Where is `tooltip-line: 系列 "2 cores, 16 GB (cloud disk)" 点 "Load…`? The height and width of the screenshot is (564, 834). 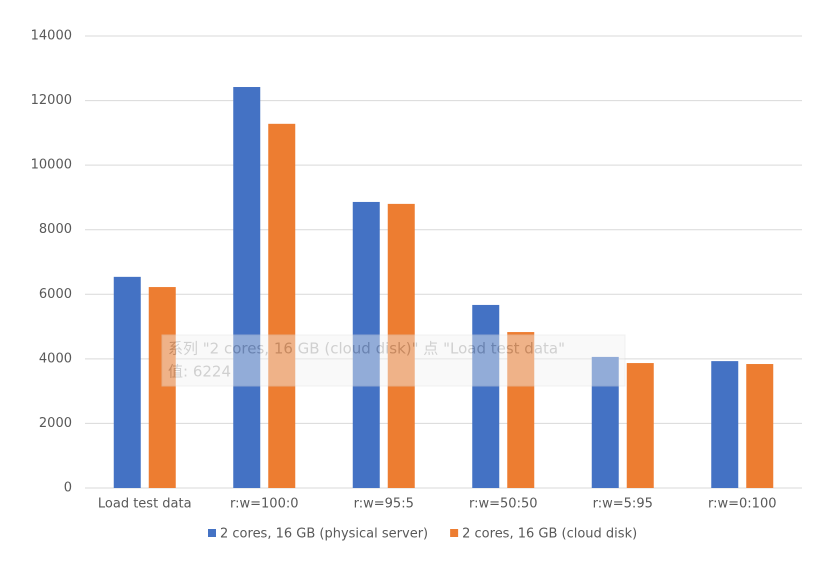
tooltip-line: 系列 "2 cores, 16 GB (cloud disk)" 点 "Load… is located at coordinates (366, 349).